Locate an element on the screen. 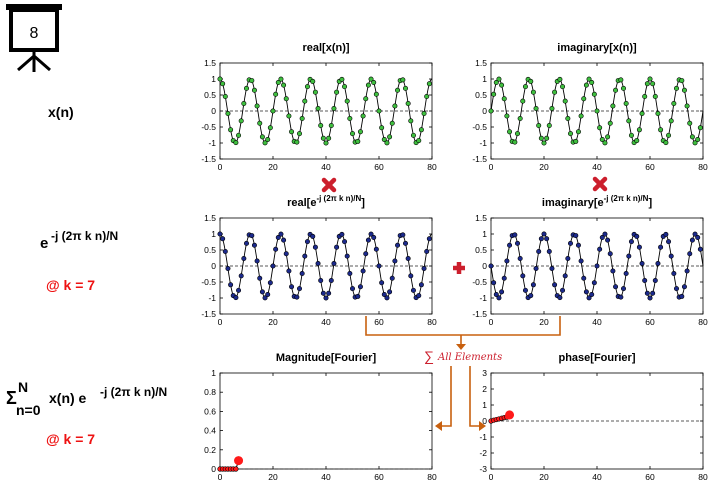 The width and height of the screenshot is (713, 489). row-label-fourier-sum: Σ N n=0 x(n) e -j (2π k n)/N is located at coordinates (86, 398).